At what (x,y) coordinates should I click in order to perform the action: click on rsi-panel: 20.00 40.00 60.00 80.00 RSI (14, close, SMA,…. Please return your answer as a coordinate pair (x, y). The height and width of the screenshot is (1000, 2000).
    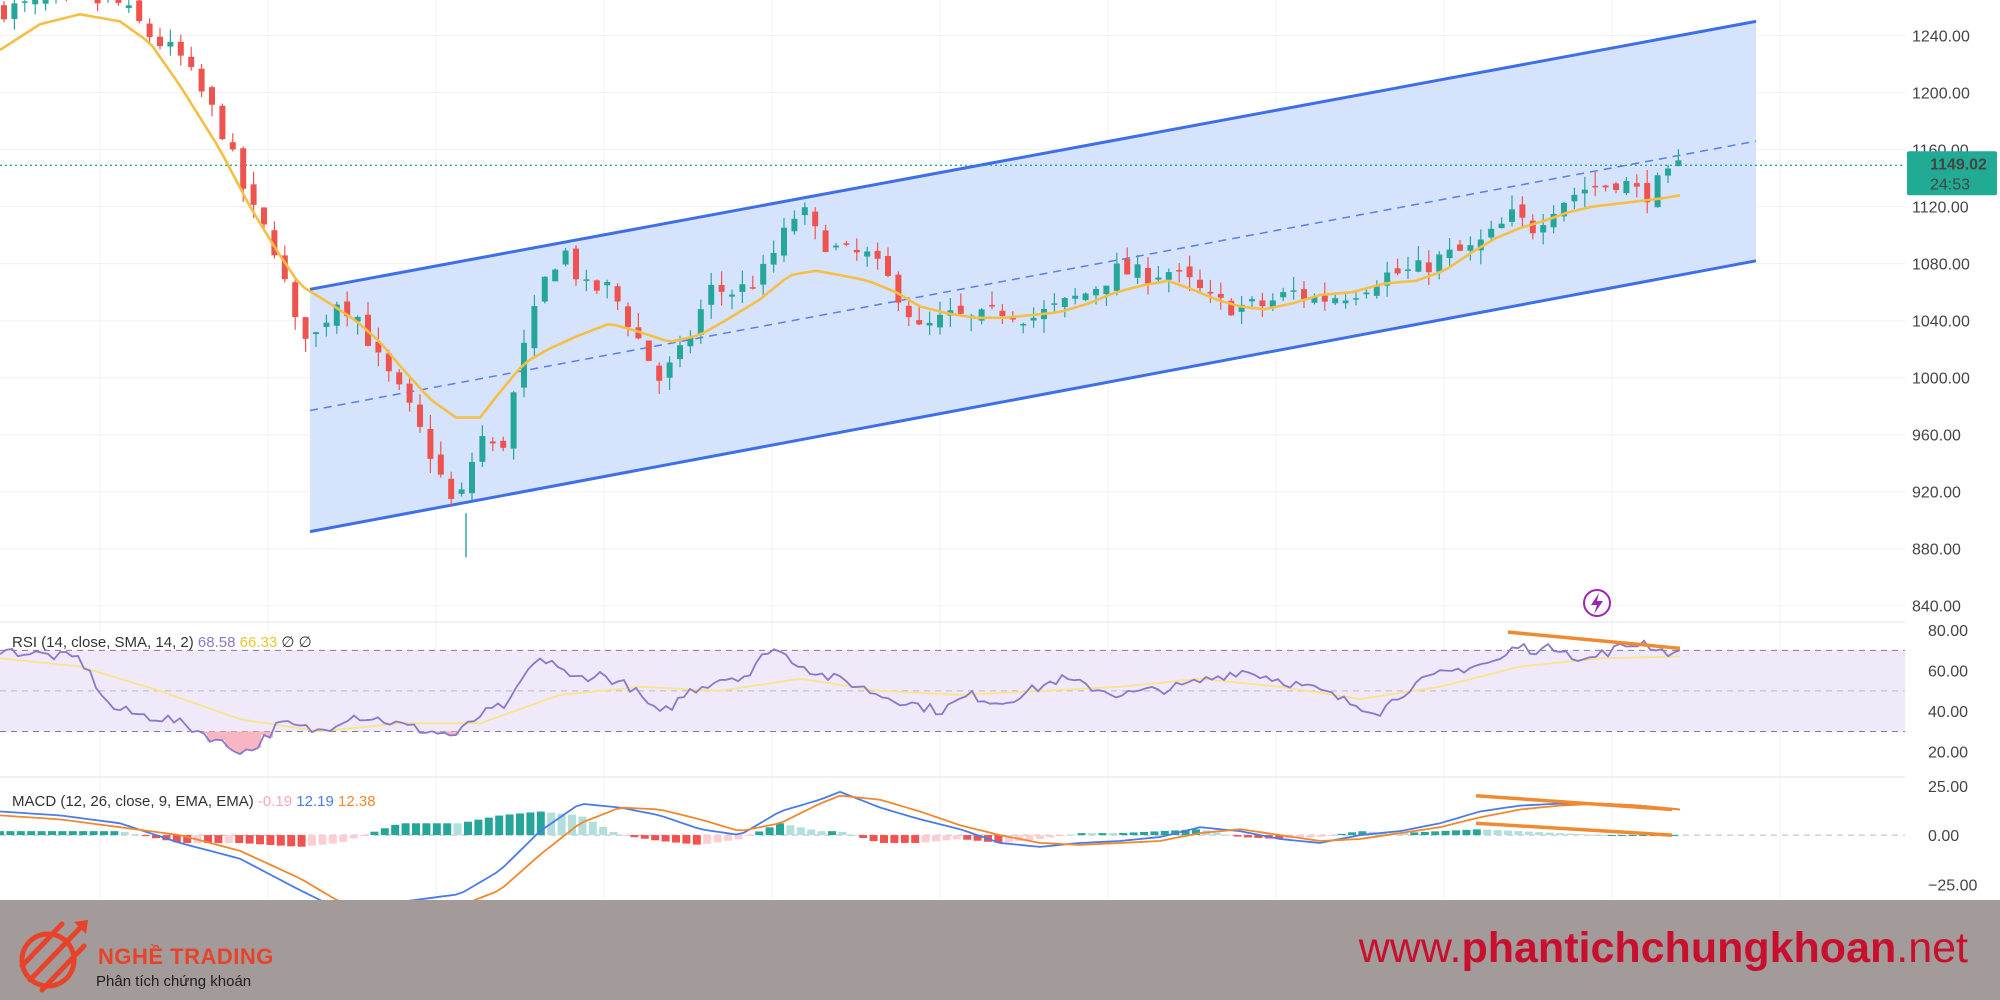
    Looking at the image, I should click on (984, 692).